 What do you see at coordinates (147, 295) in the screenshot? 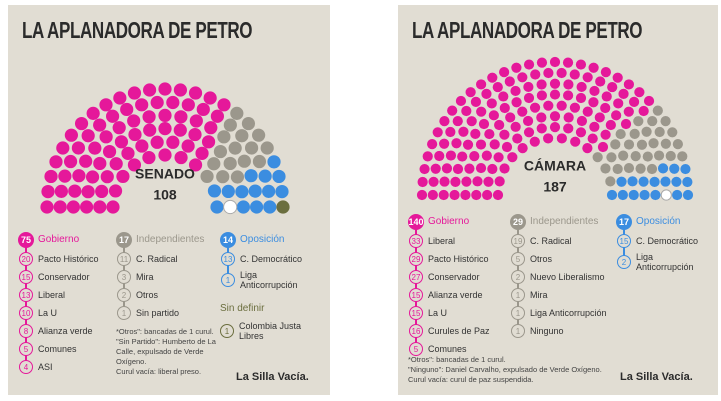
I see `party-name: Otros` at bounding box center [147, 295].